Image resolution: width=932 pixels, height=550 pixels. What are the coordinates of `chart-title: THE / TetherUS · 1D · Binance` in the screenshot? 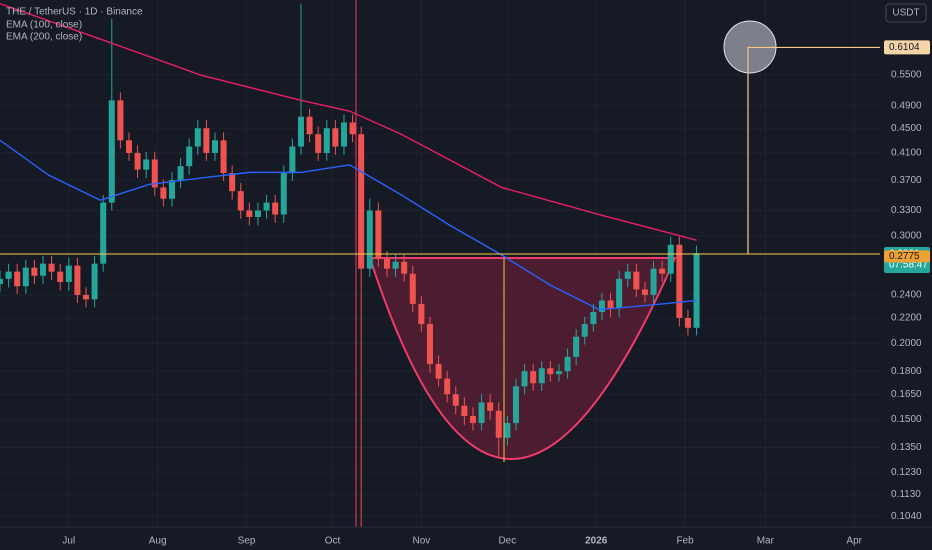 It's located at (74, 12).